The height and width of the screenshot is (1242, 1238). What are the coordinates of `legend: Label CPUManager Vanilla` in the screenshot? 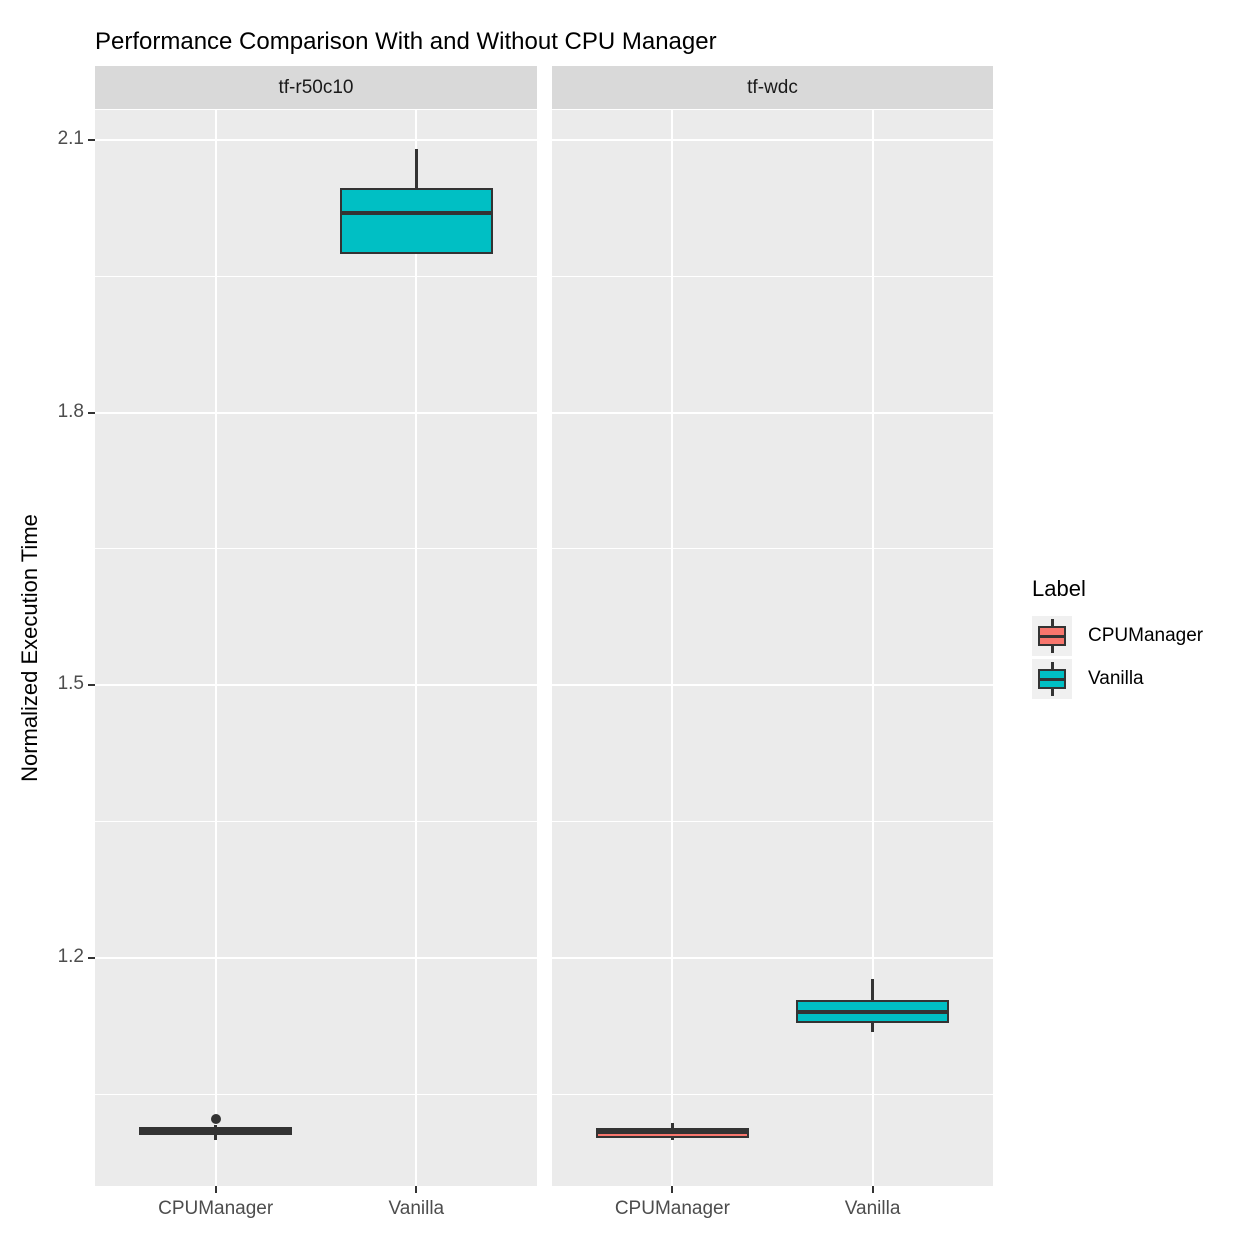 It's located at (1117, 639).